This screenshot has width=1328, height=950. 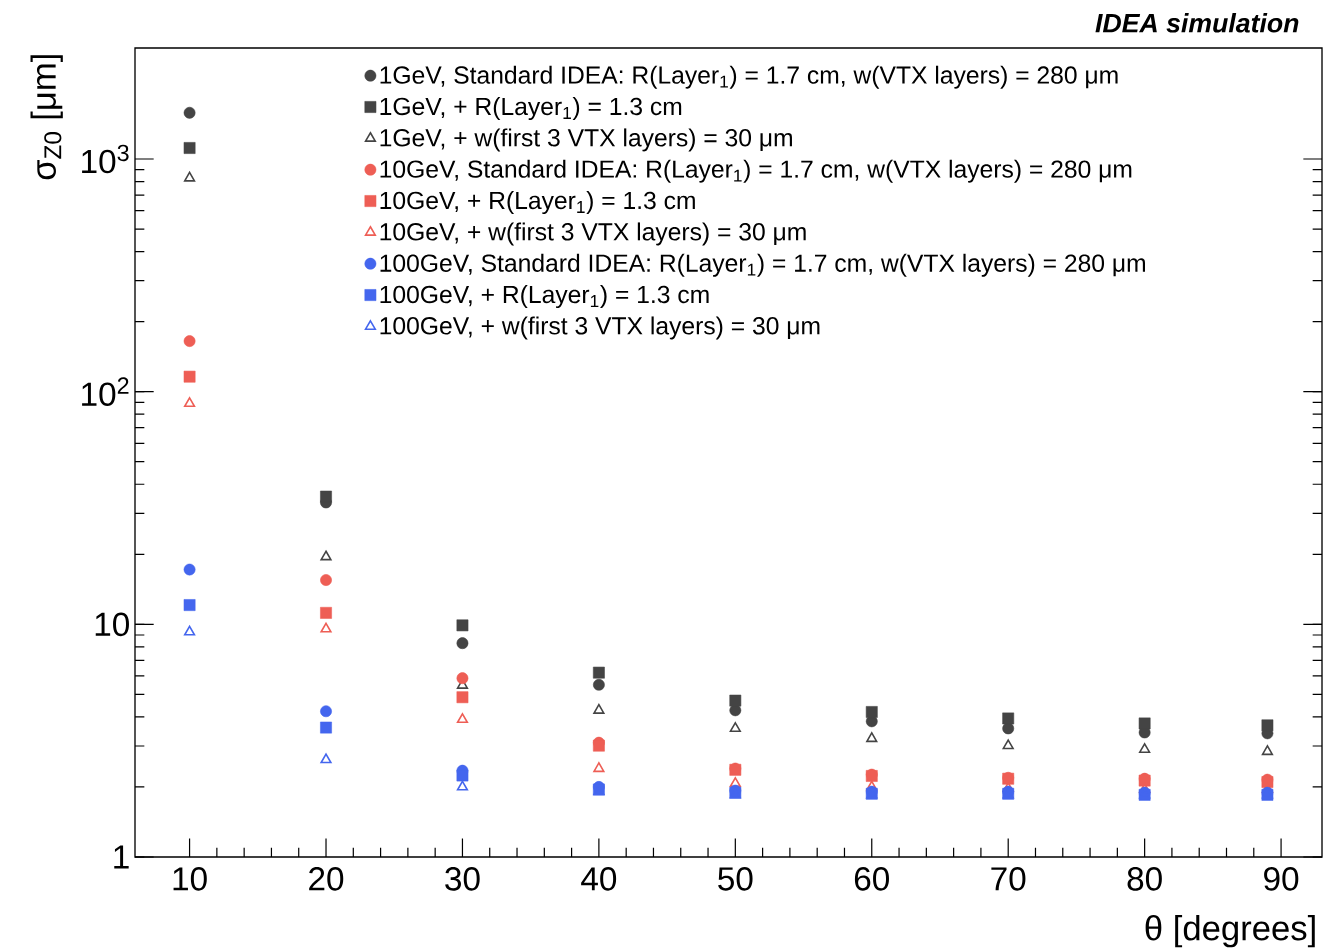 I want to click on legend-label: 1GeV, Standard IDEA: R(Layer$_{1}$) = 1.7 cm, w(VTX layers) = 280 μm, so click(x=749, y=77).